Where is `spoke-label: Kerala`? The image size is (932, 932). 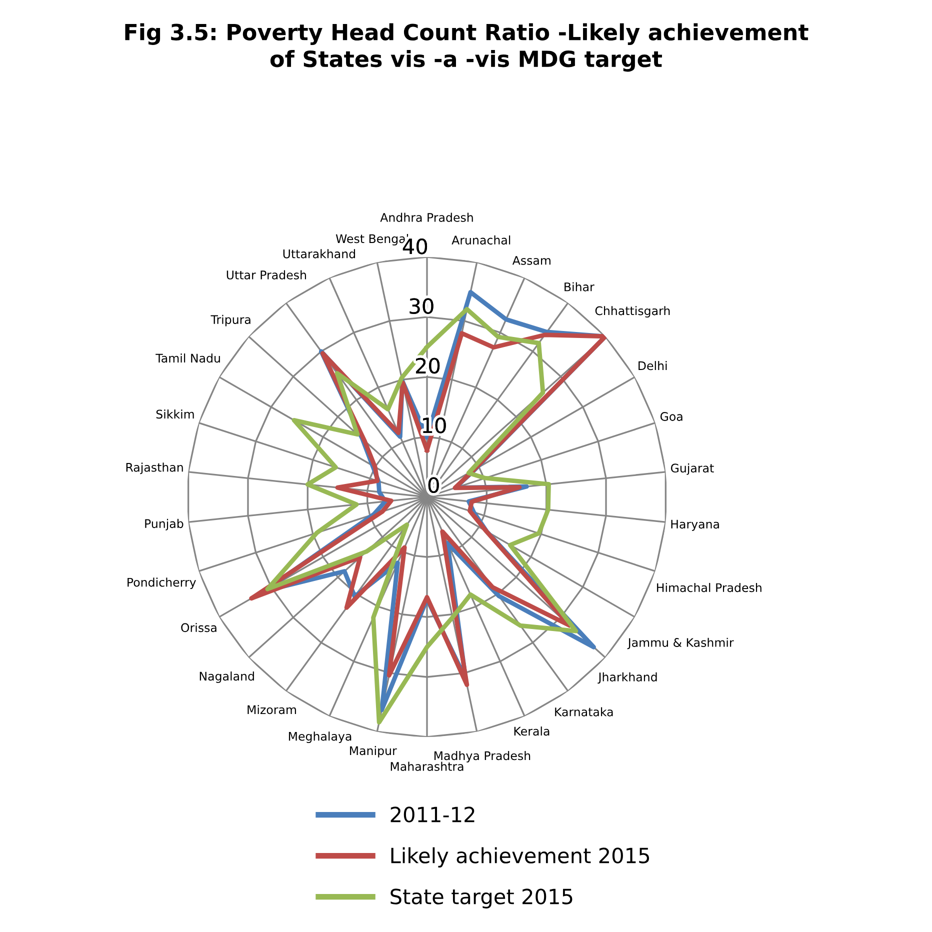 spoke-label: Kerala is located at coordinates (532, 731).